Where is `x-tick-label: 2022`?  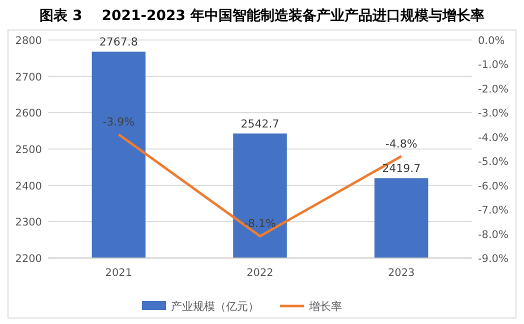 x-tick-label: 2022 is located at coordinates (260, 273).